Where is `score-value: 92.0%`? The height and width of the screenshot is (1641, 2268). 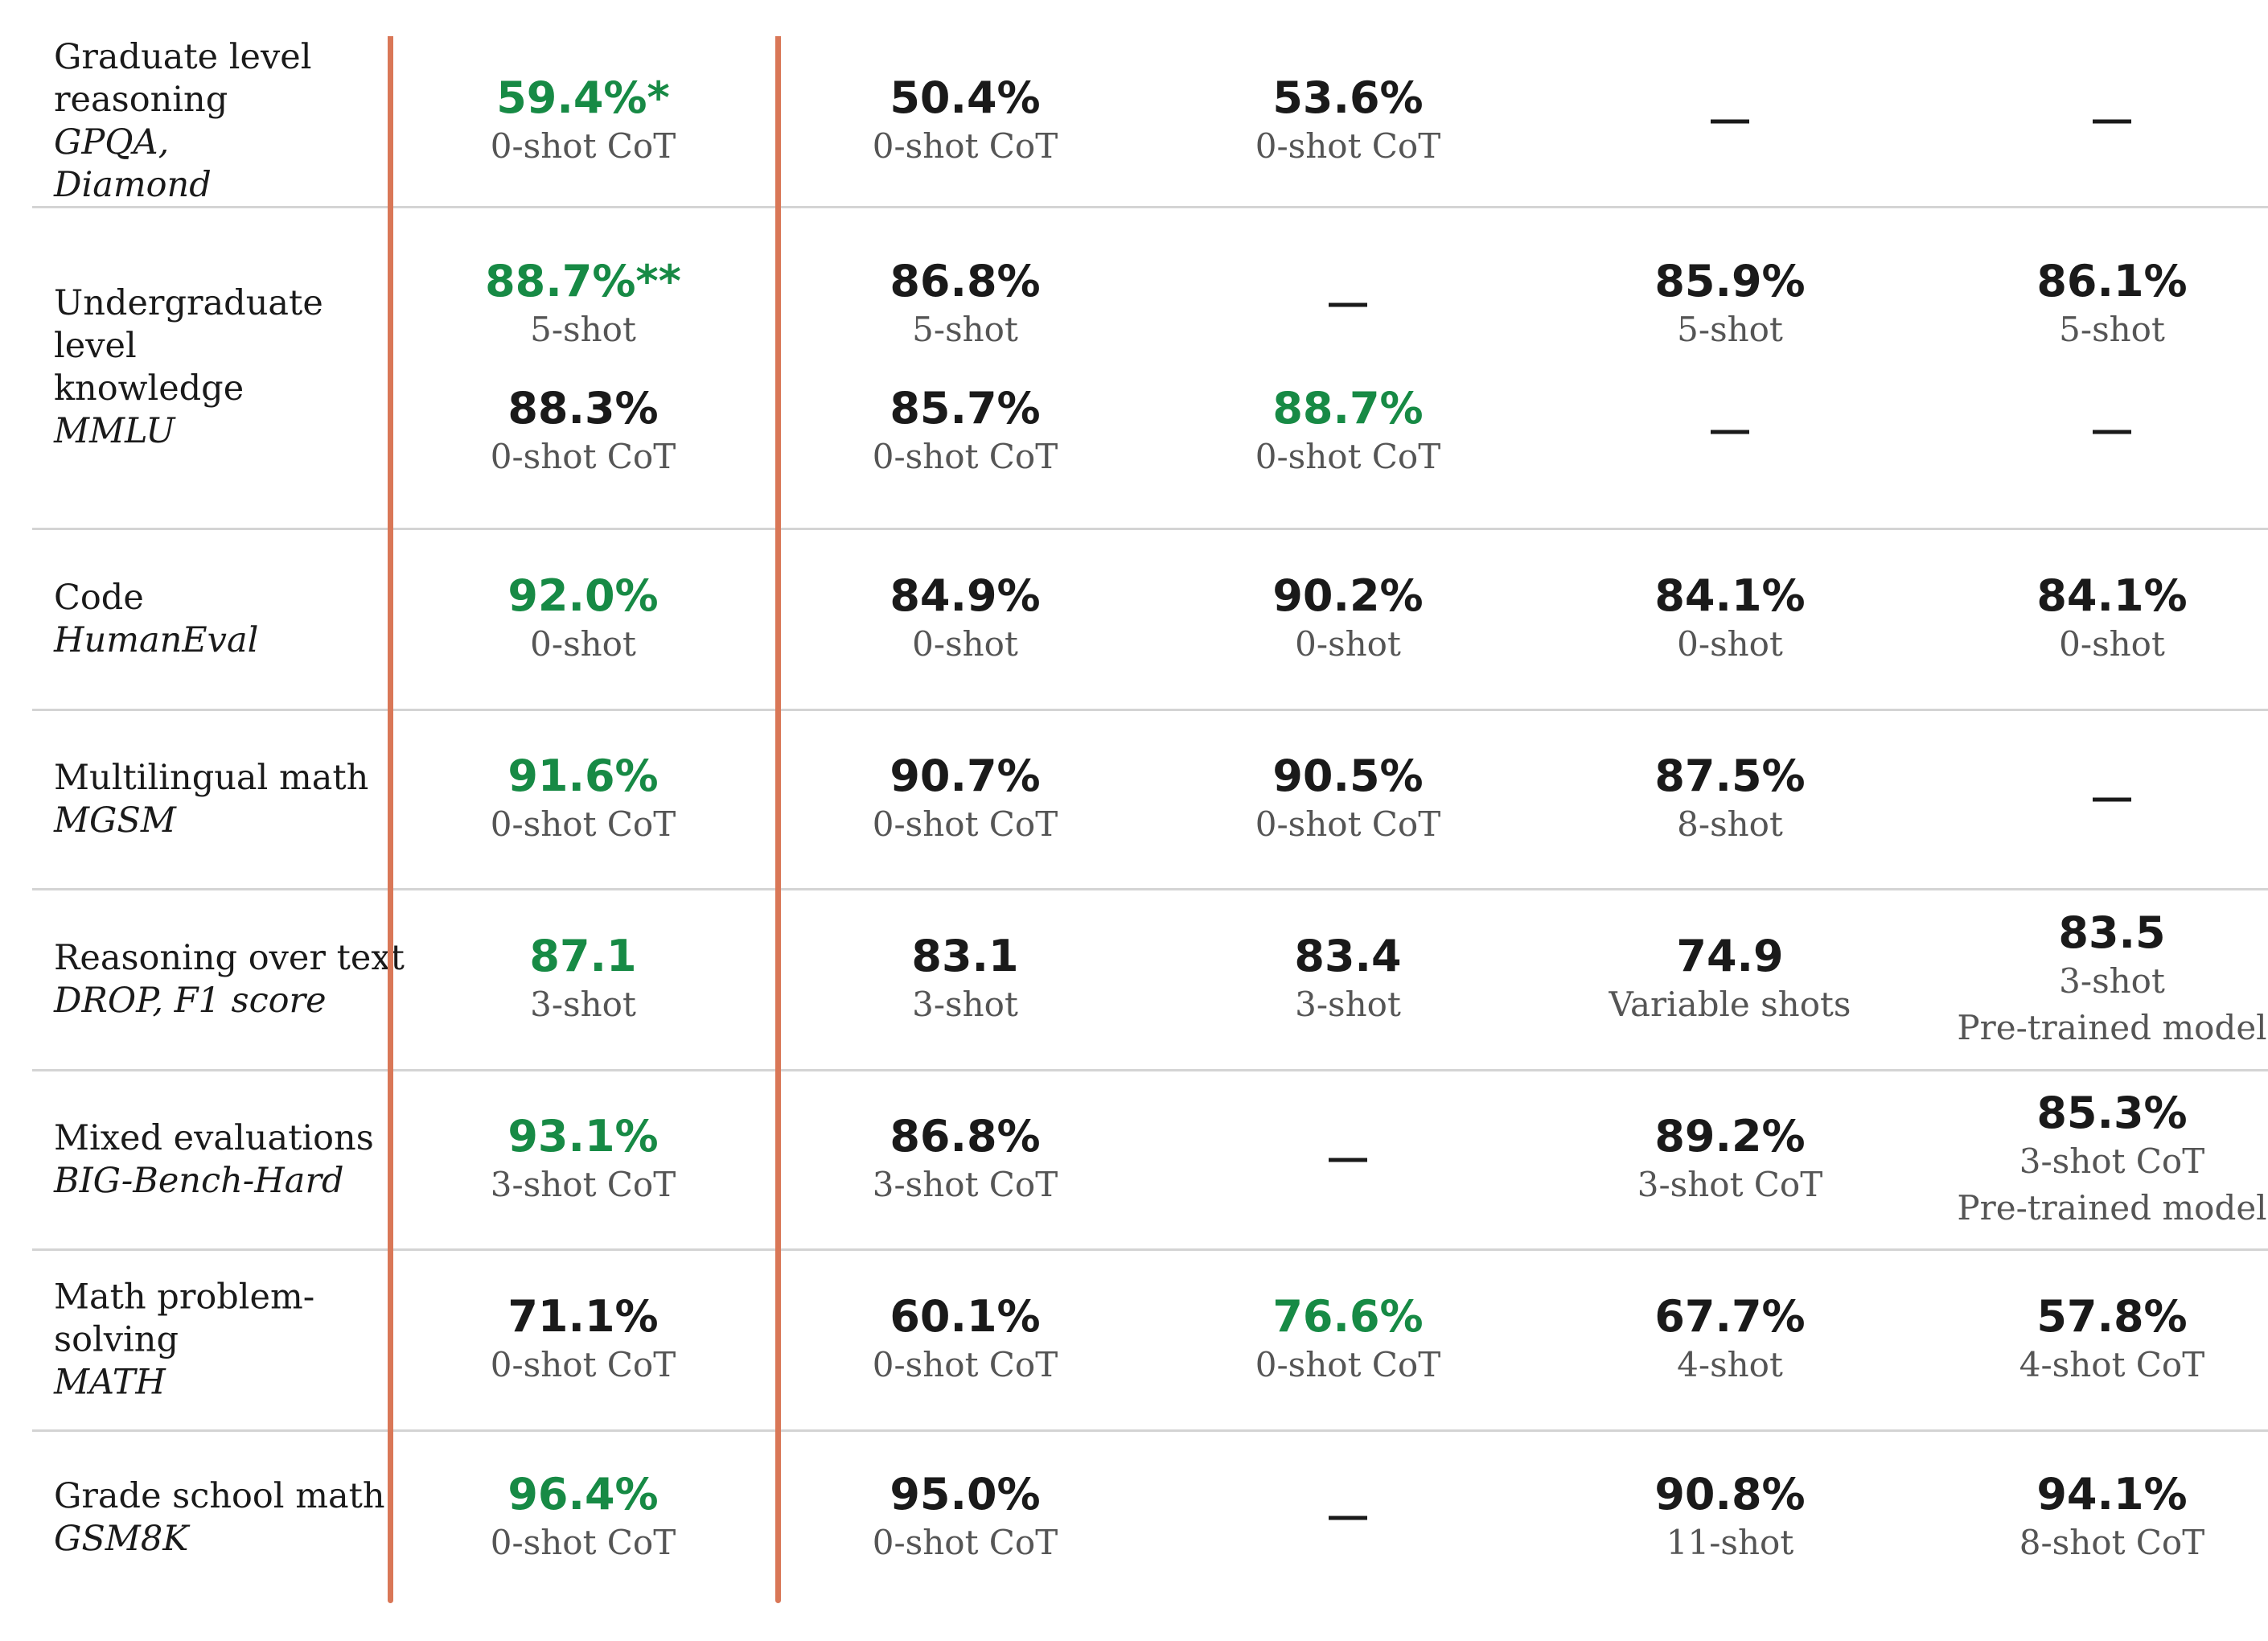 score-value: 92.0% is located at coordinates (583, 595).